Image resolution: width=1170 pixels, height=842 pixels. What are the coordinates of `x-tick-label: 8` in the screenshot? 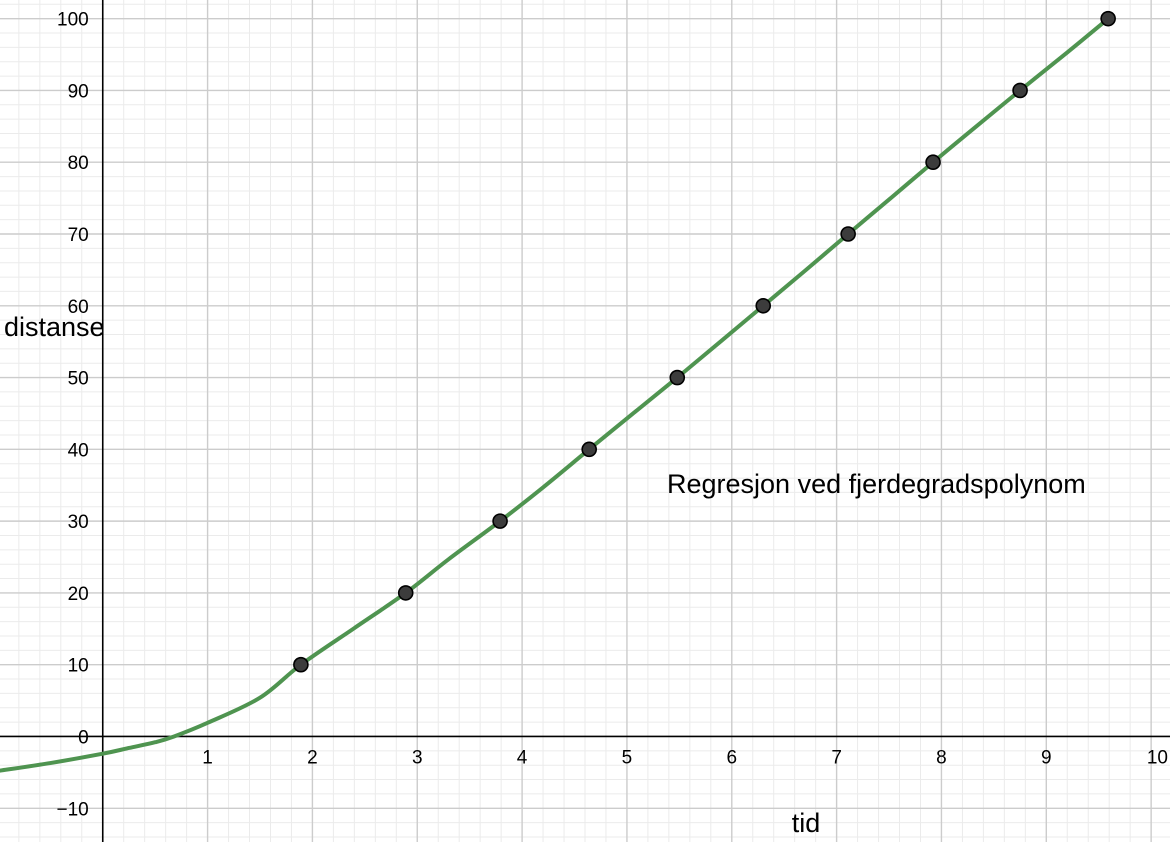 It's located at (941, 757).